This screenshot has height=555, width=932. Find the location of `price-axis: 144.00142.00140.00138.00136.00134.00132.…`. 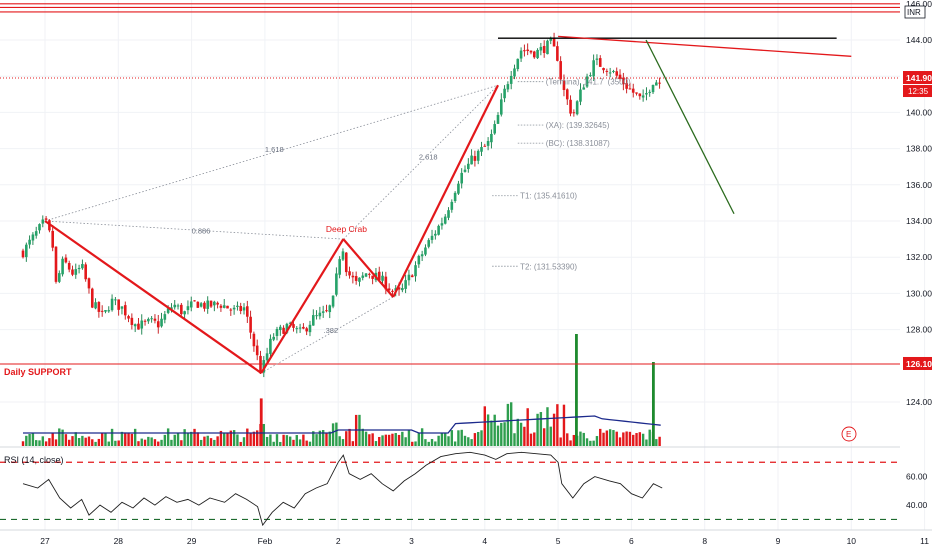

price-axis: 144.00142.00140.00138.00136.00134.00132.… is located at coordinates (917, 203).